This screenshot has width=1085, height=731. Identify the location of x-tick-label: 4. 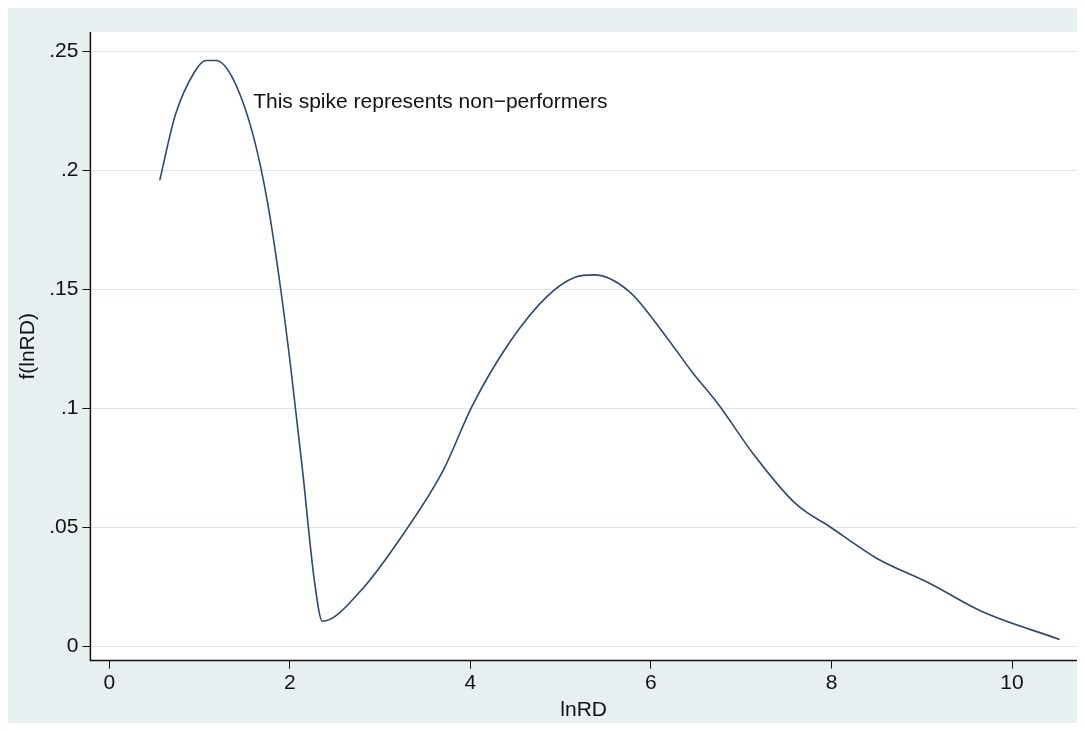
(470, 681).